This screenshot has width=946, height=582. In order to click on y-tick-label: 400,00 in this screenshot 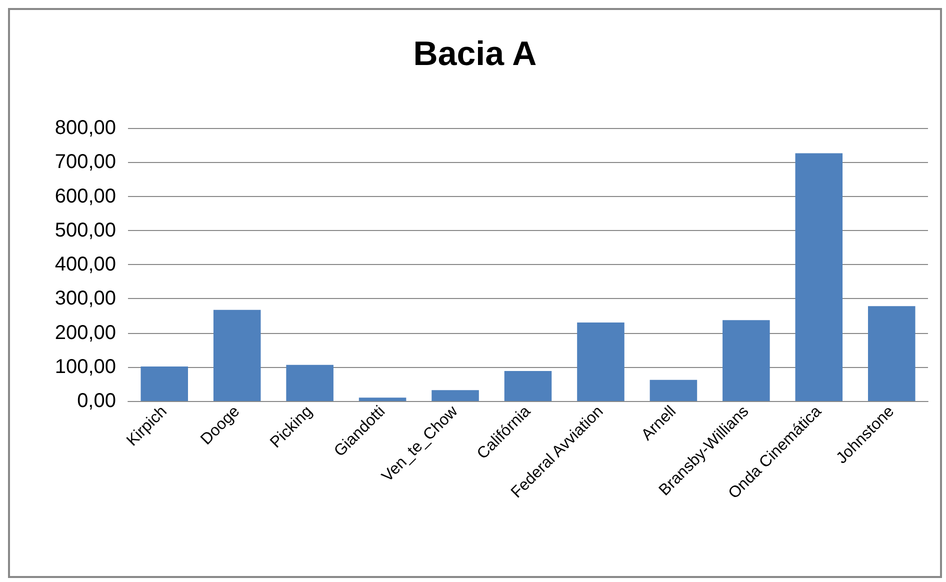, I will do `click(85, 265)`.